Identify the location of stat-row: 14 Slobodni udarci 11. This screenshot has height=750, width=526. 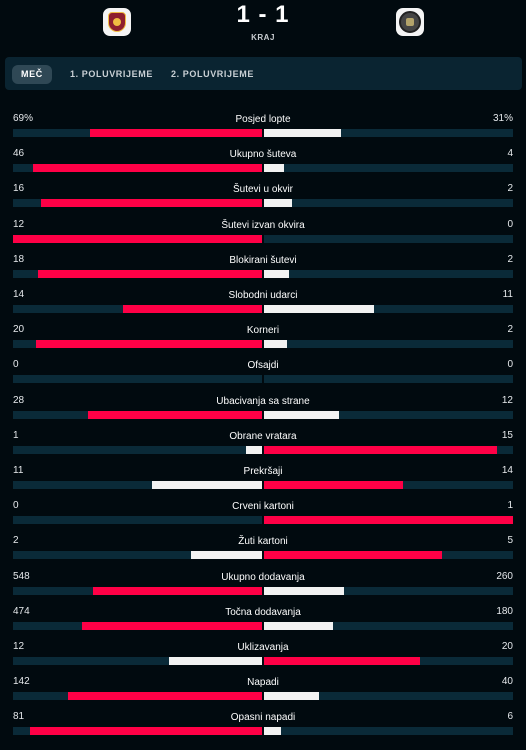
(263, 299).